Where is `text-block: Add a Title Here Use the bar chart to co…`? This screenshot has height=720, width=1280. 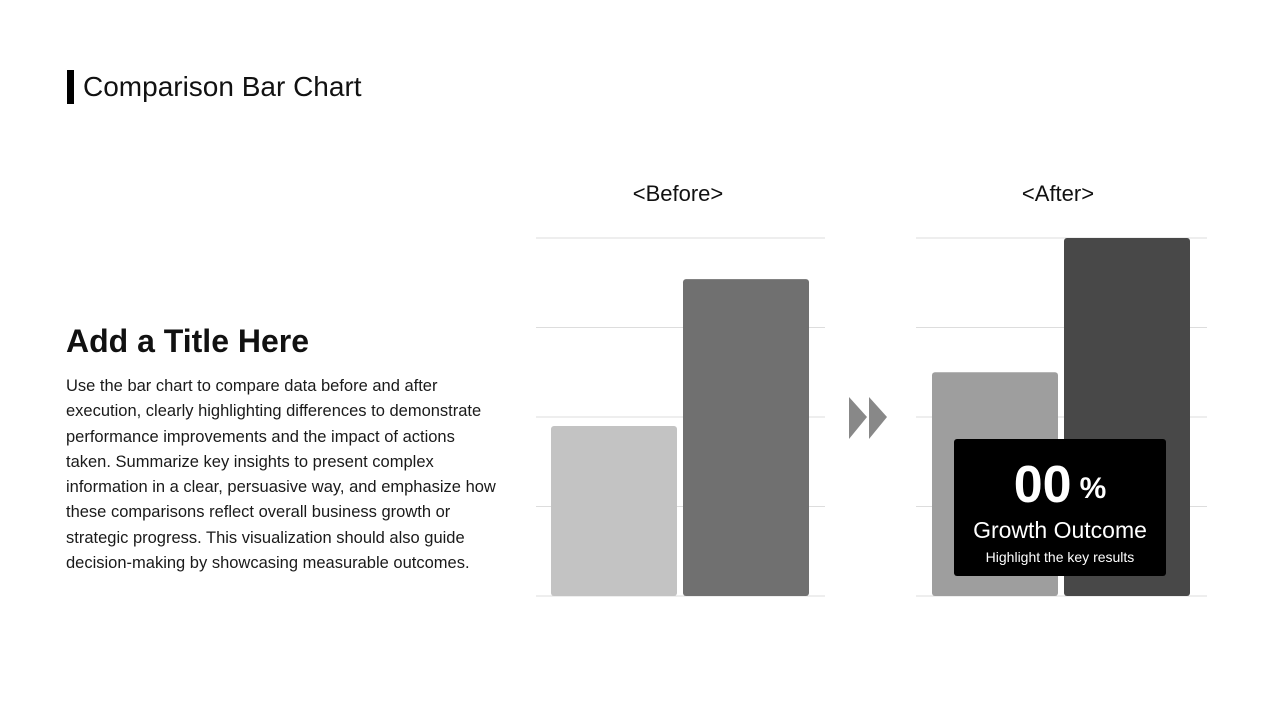
text-block: Add a Title Here Use the bar chart to co… is located at coordinates (281, 449).